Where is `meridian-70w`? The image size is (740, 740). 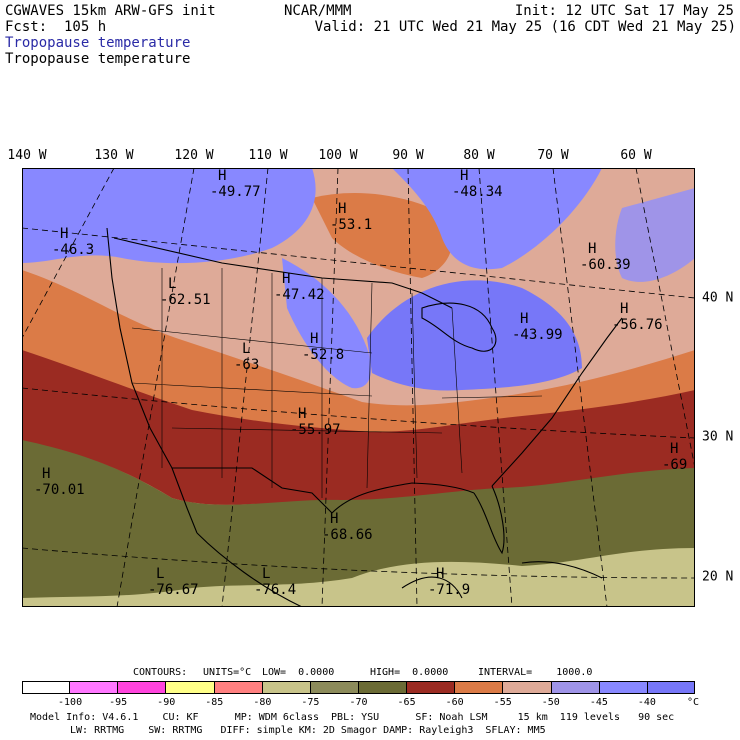
meridian-70w is located at coordinates (580, 387).